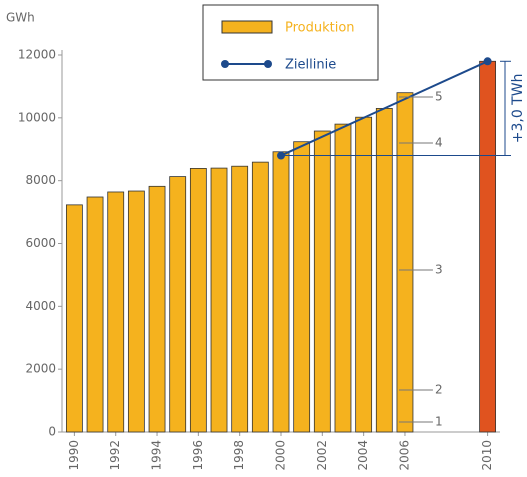  I want to click on segment-label: 4, so click(439, 143).